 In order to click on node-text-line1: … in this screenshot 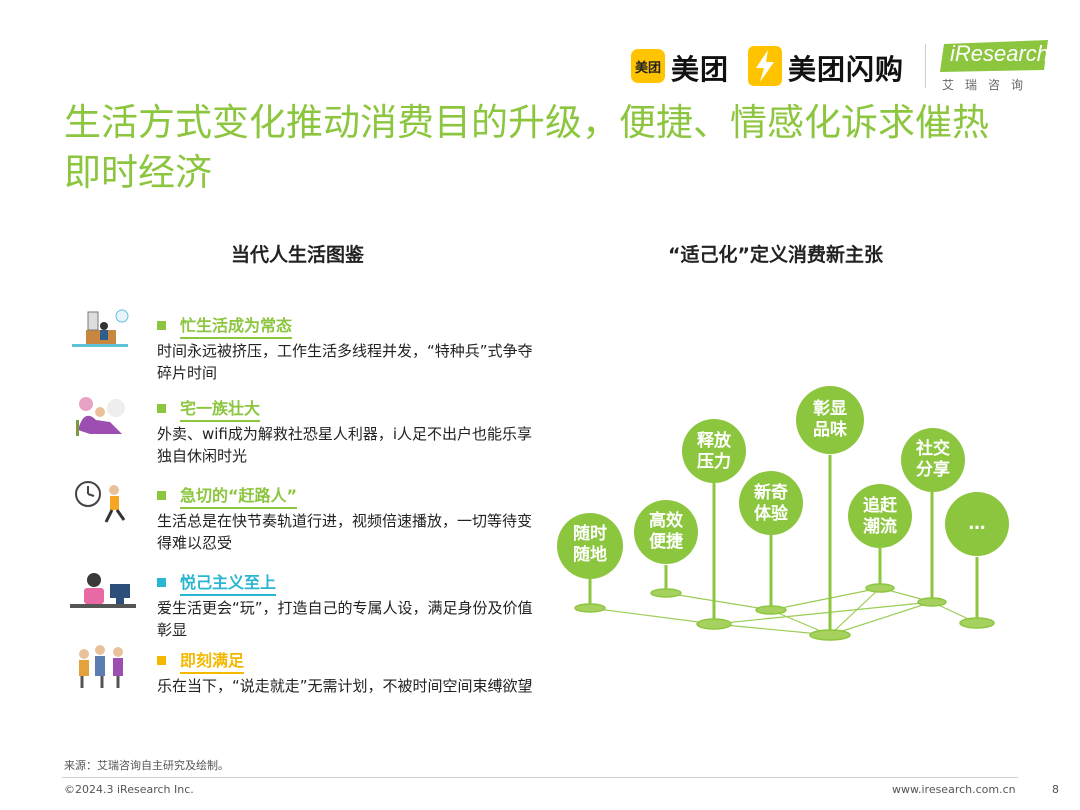, I will do `click(977, 524)`.